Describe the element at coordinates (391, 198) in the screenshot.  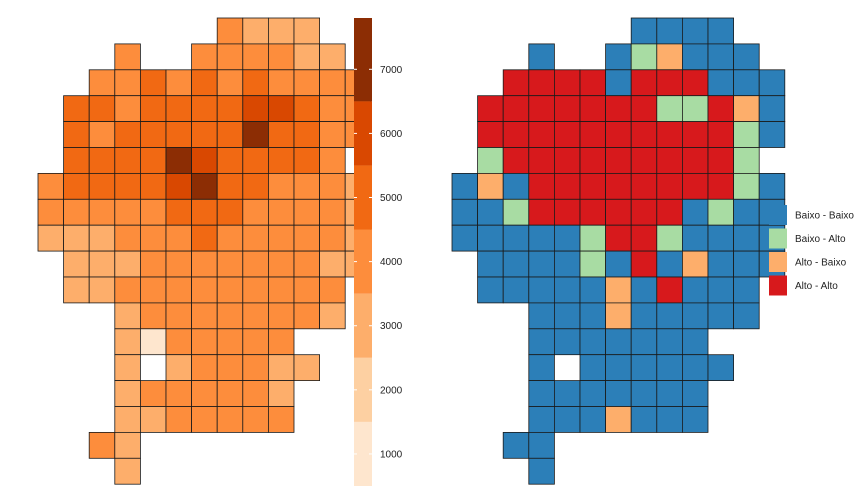
I see `colorbar-tick-label: 5000` at that location.